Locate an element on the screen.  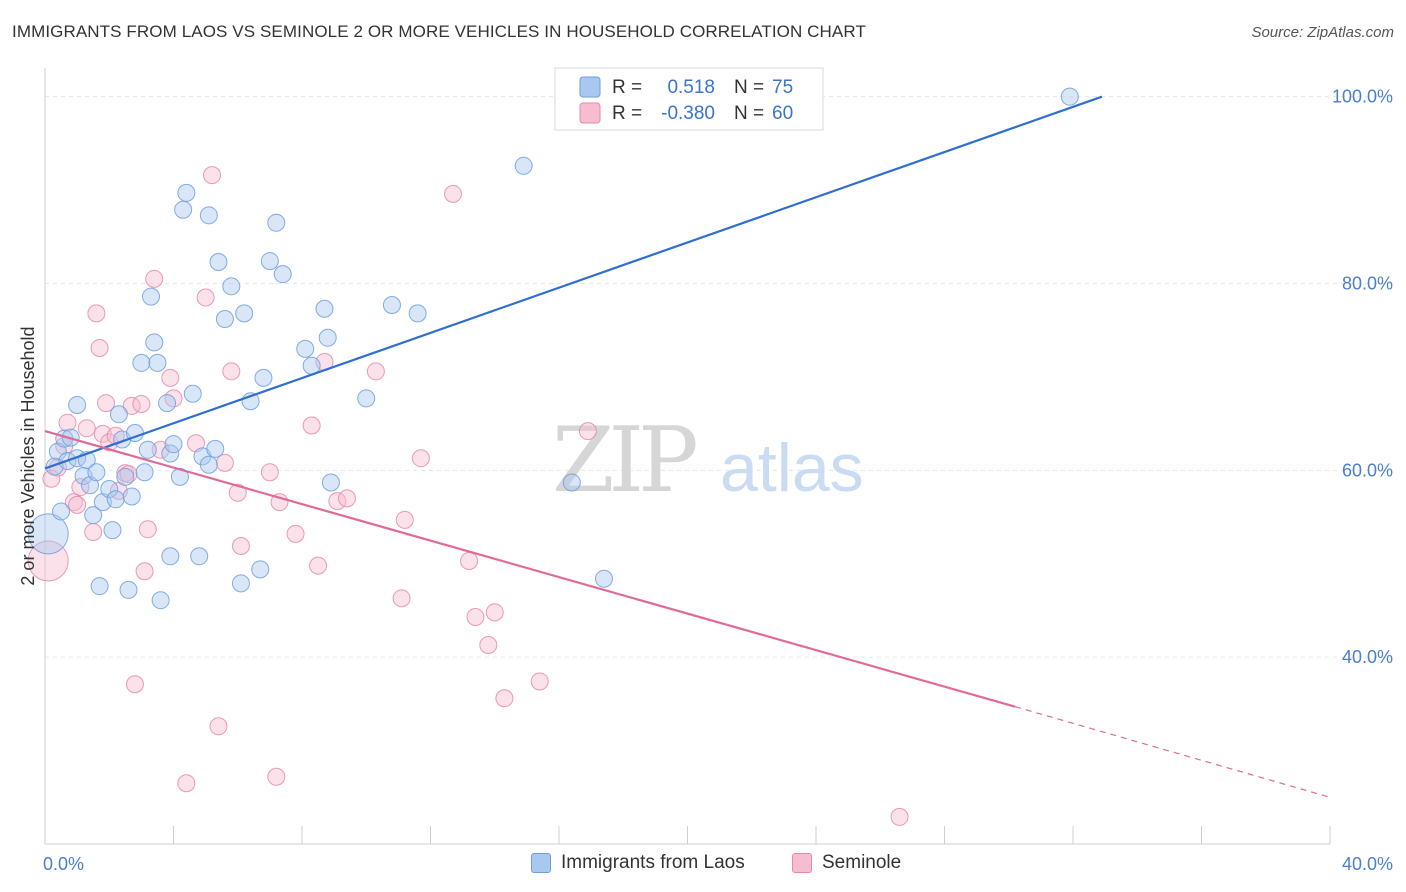
trend-line-extension-pink is located at coordinates (1173, 752).